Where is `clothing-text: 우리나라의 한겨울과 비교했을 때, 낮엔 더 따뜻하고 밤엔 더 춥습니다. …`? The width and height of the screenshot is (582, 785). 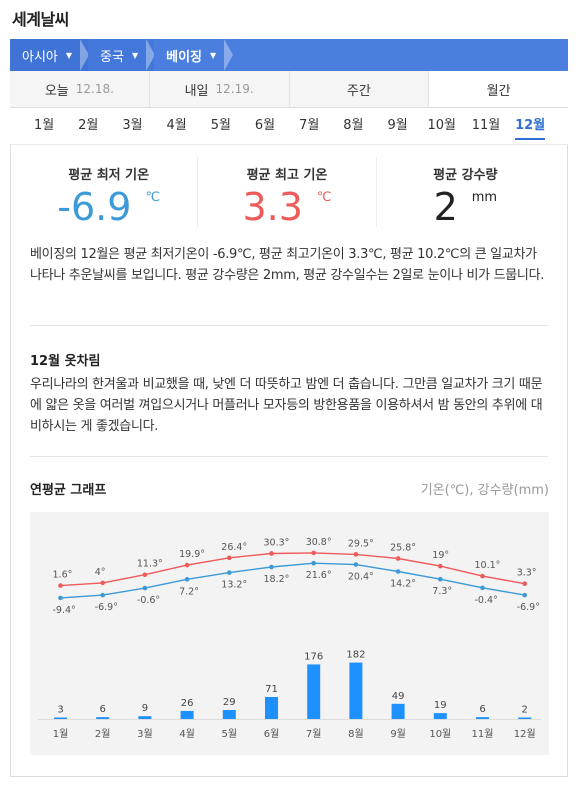
clothing-text: 우리나라의 한겨울과 비교했을 때, 낮엔 더 따뜻하고 밤엔 더 춥습니다. … is located at coordinates (286, 405).